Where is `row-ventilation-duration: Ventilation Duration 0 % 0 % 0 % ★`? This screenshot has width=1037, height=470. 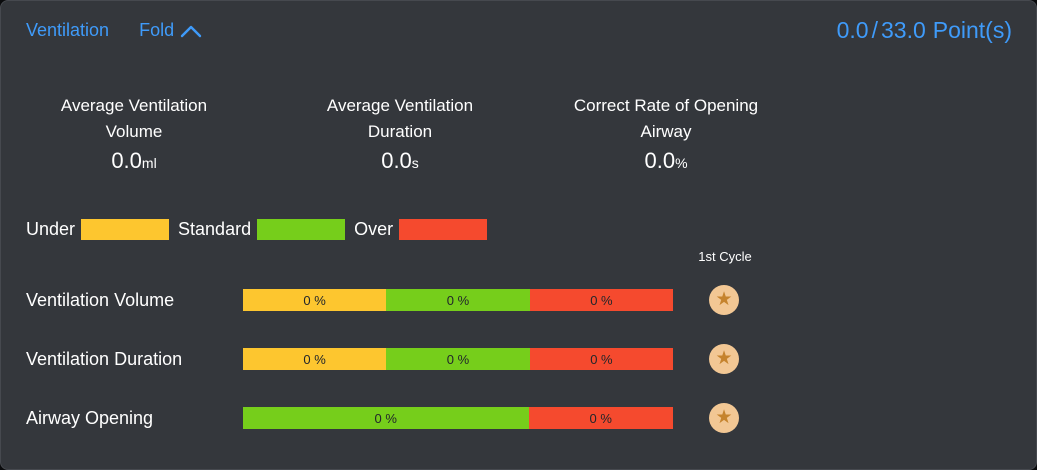
row-ventilation-duration: Ventilation Duration 0 % 0 % 0 % ★ is located at coordinates (382, 359).